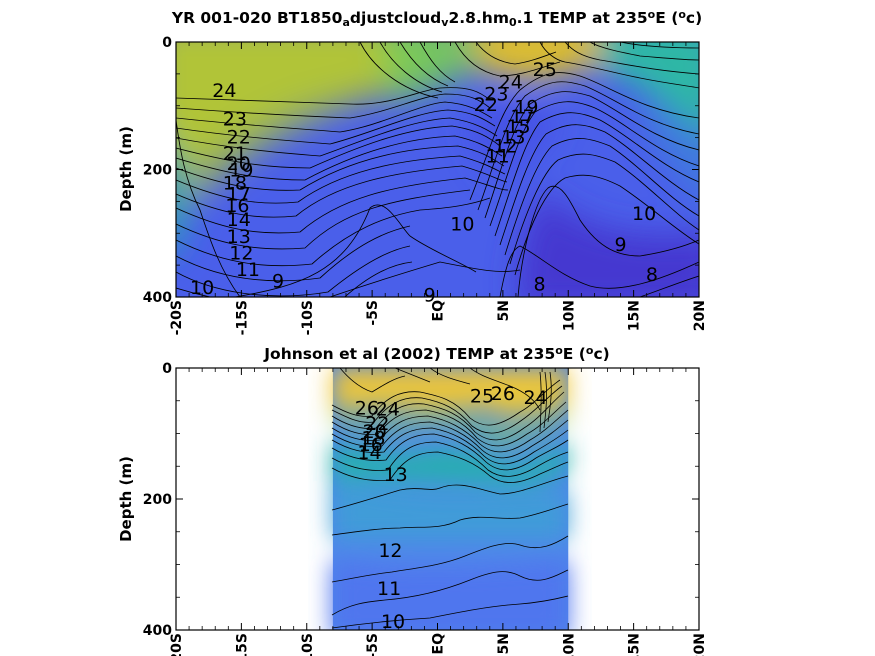 Image resolution: width=875 pixels, height=656 pixels. Describe the element at coordinates (126, 499) in the screenshot. I see `ylabel-bottom: Depth (m)` at that location.